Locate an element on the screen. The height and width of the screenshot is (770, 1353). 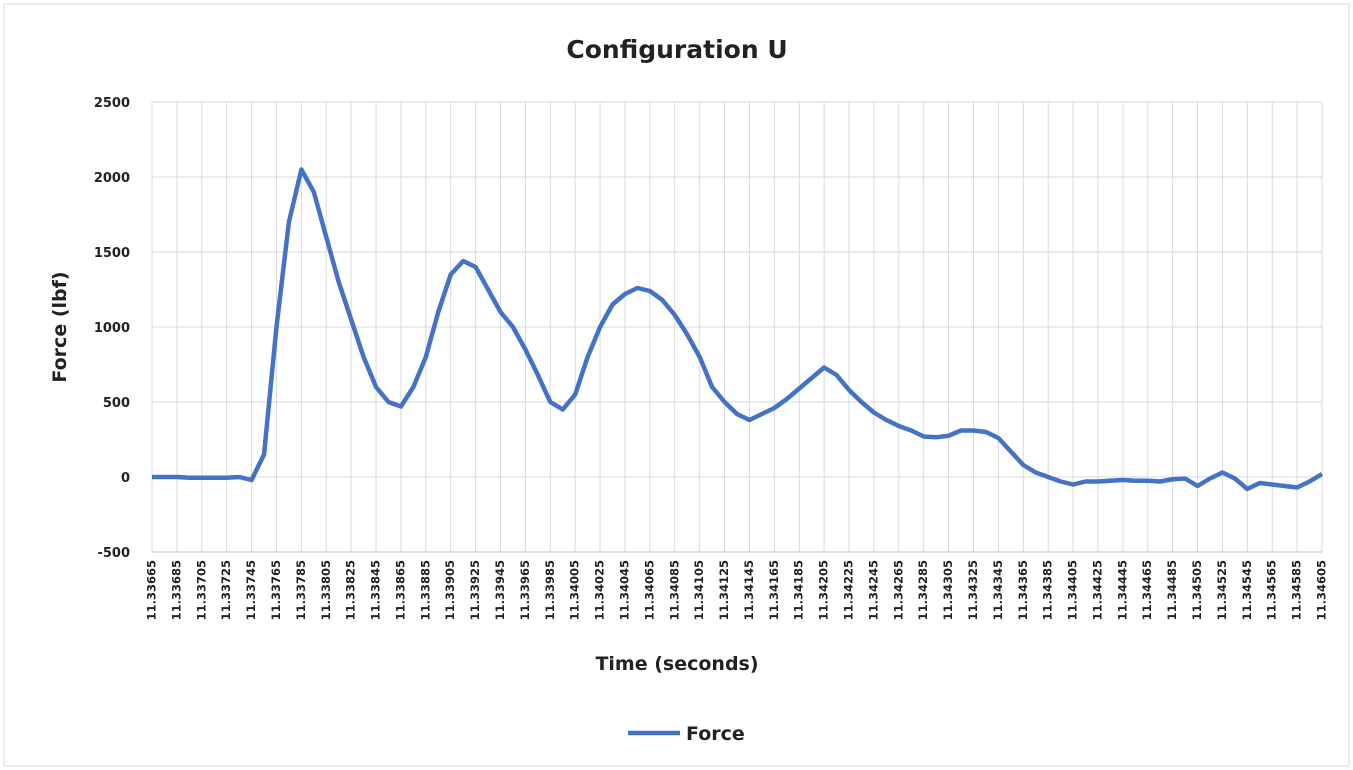
y-tick-label: -500 is located at coordinates (113, 553).